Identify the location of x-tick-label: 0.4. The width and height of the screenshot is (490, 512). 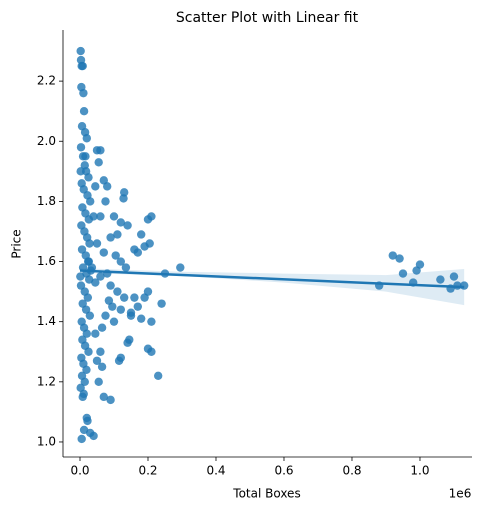
(215, 471).